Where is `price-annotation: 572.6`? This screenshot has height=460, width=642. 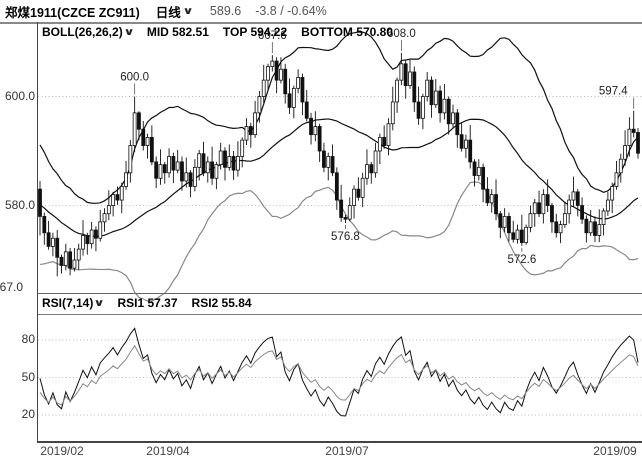 price-annotation: 572.6 is located at coordinates (521, 260).